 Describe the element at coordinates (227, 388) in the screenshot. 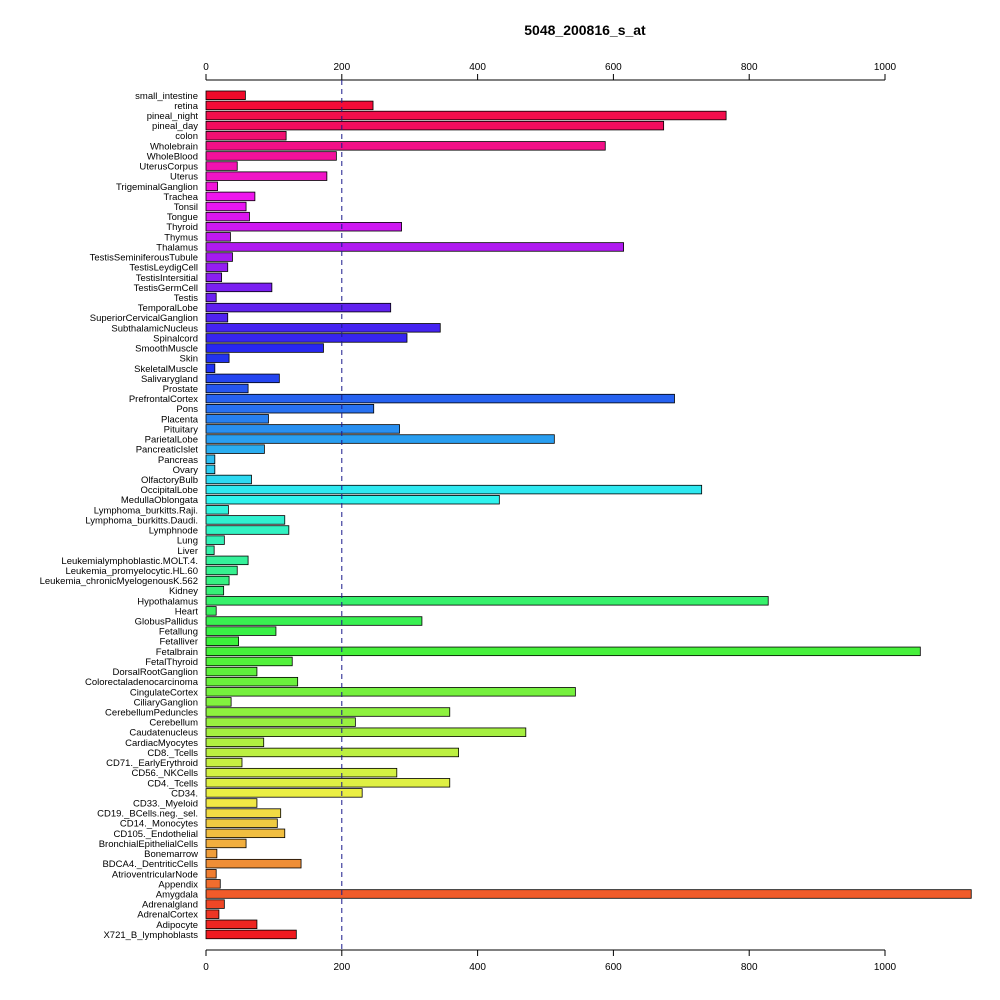

I see `bar-Prostate` at that location.